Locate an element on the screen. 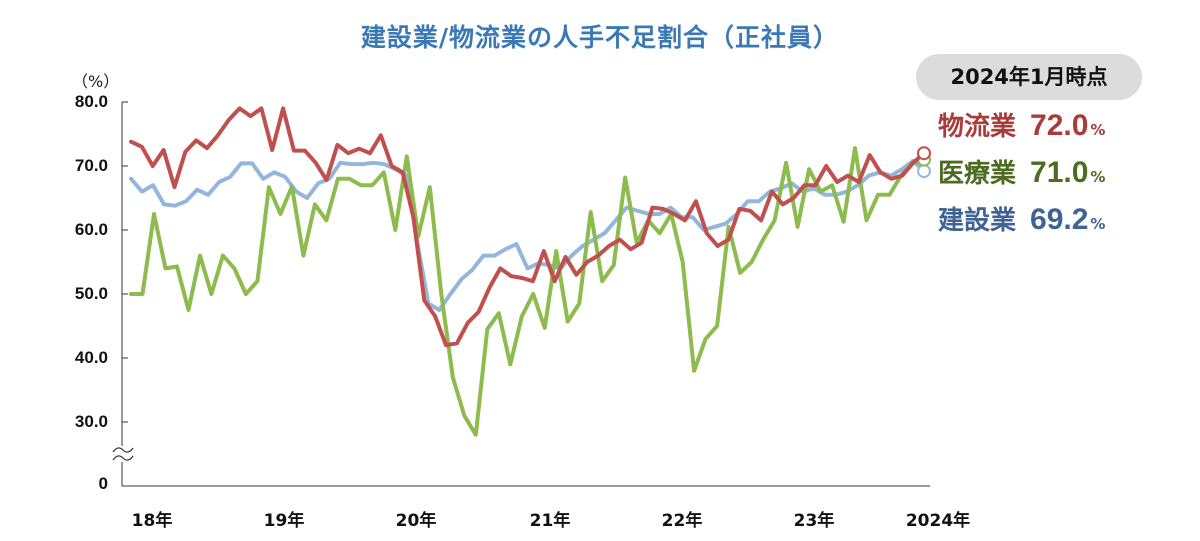 This screenshot has height=541, width=1200. x-tick-label: 2024年 is located at coordinates (938, 521).